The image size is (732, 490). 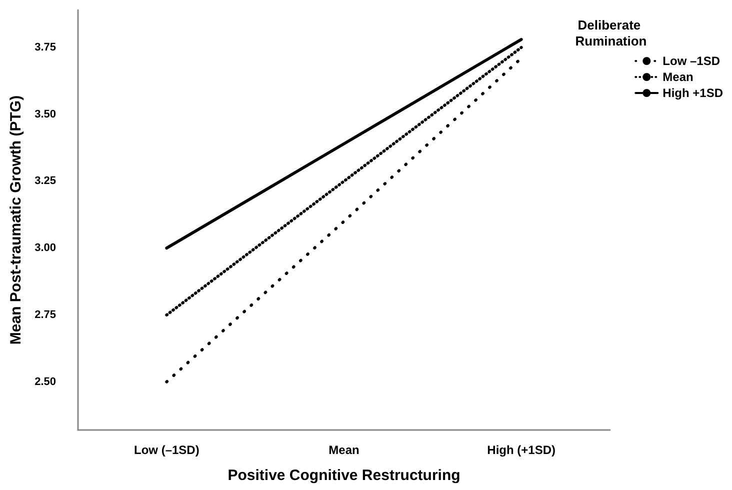 I want to click on y-tick-label: 3.00, so click(x=45, y=248).